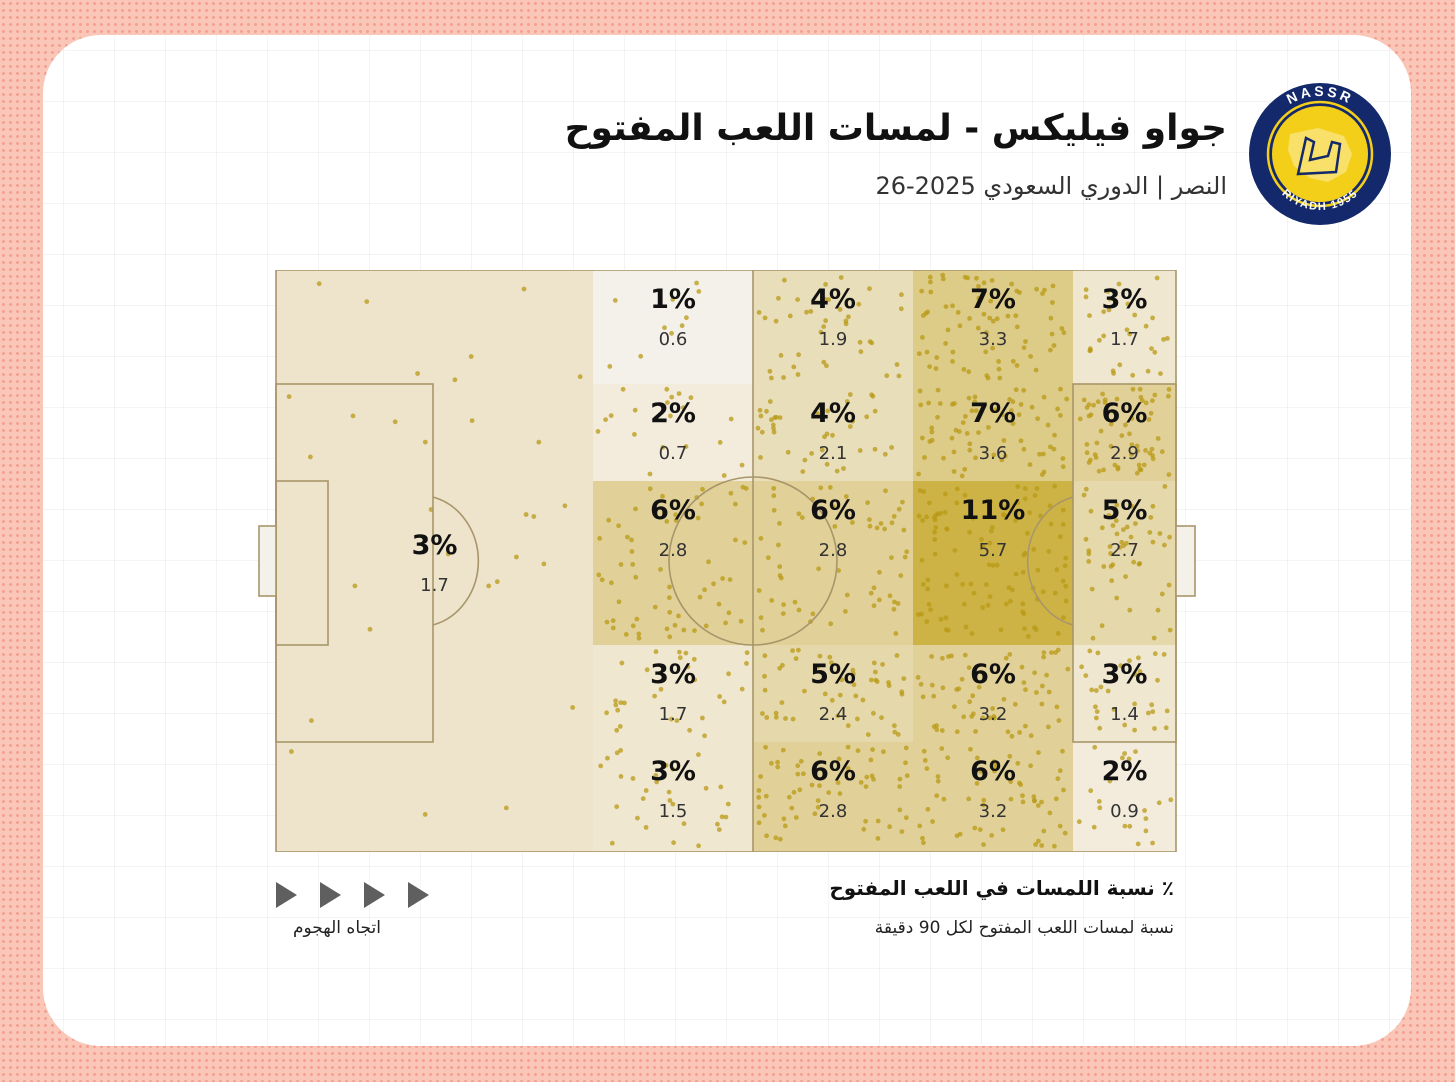 This screenshot has width=1455, height=1082. I want to click on zone-per90: 5.7, so click(993, 550).